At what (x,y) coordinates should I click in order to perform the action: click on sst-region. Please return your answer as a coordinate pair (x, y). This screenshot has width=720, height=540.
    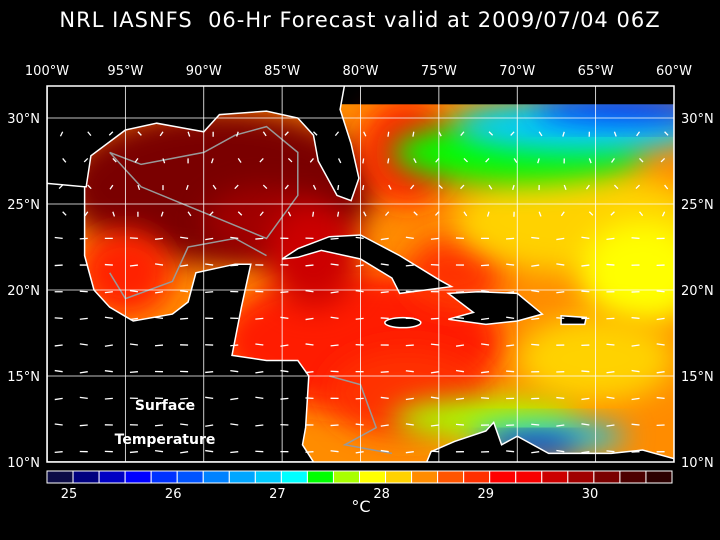
    Looking at the image, I should click on (313, 256).